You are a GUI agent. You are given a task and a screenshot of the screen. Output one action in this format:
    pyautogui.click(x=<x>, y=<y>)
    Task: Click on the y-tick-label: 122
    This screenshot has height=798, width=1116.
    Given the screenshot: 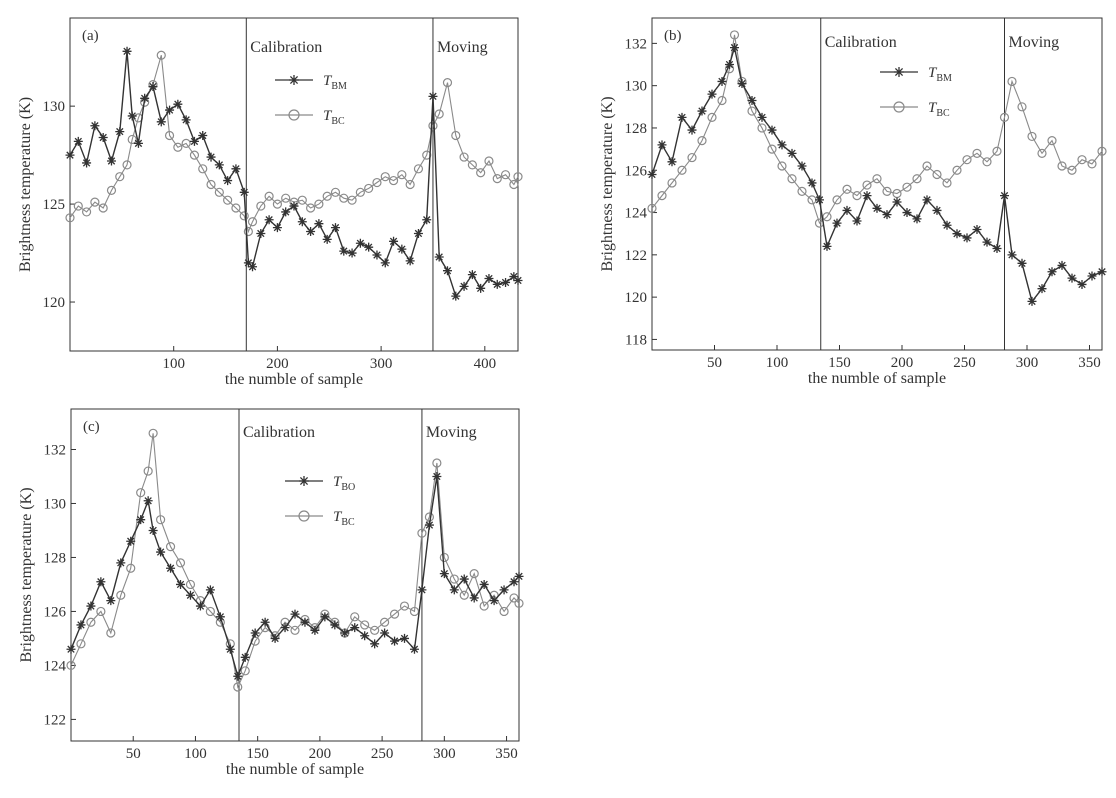 What is the action you would take?
    pyautogui.click(x=55, y=720)
    